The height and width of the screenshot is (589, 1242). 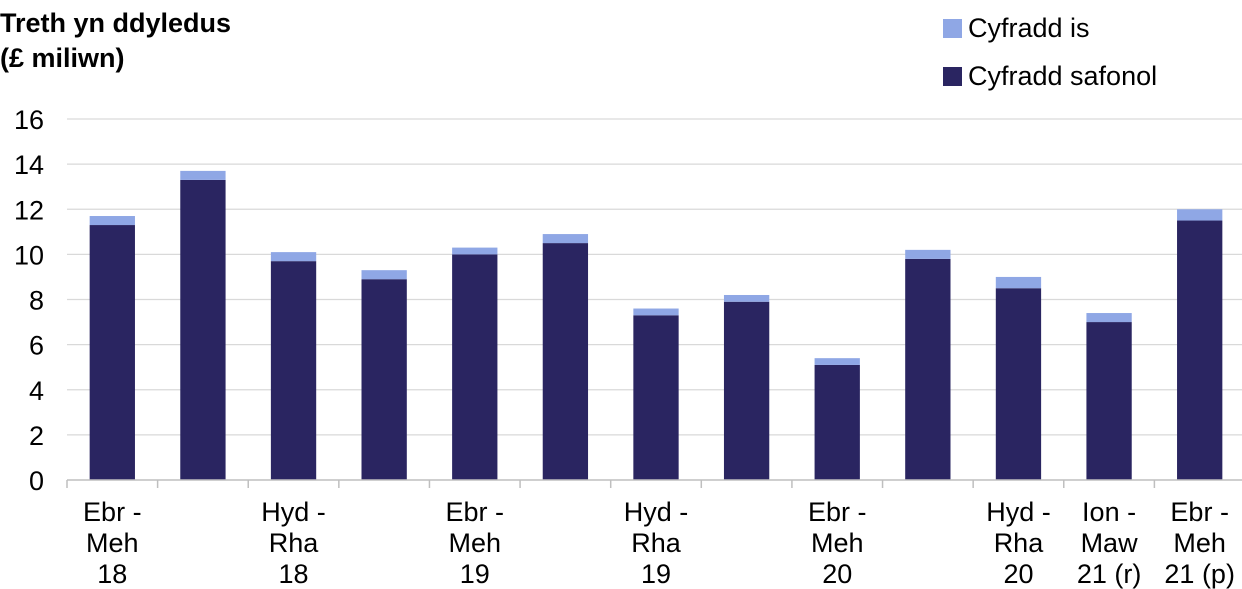 What do you see at coordinates (1109, 543) in the screenshot?
I see `x-tick-label: Ion -Maw 21 (r)` at bounding box center [1109, 543].